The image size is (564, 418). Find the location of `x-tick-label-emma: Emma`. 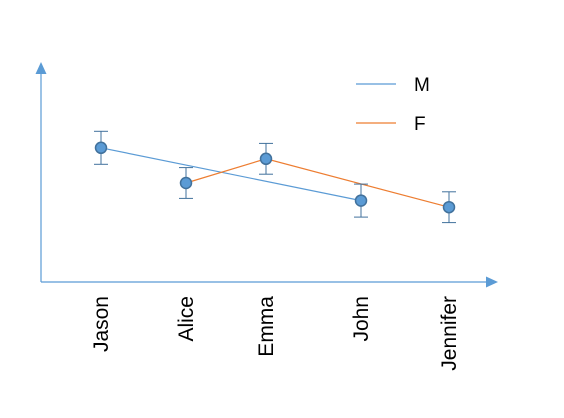

x-tick-label-emma: Emma is located at coordinates (266, 326).